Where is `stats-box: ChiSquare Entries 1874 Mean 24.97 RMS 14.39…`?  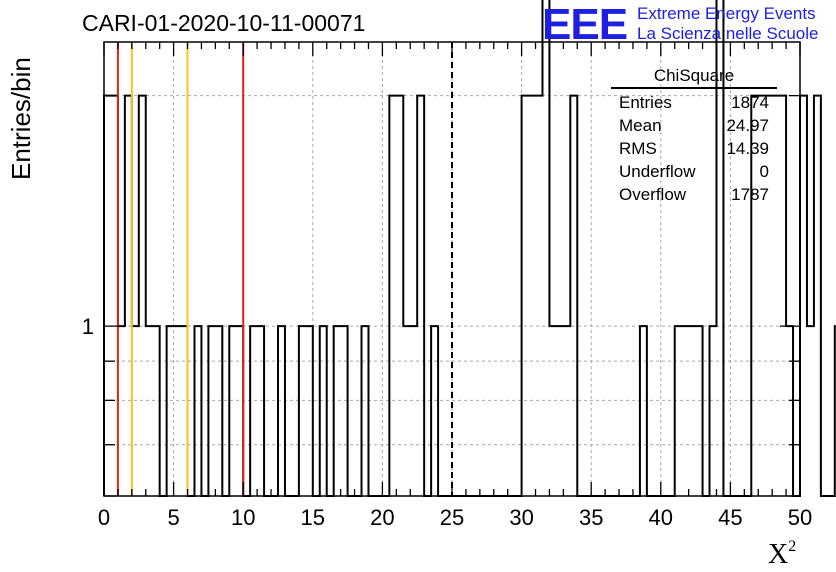
stats-box: ChiSquare Entries 1874 Mean 24.97 RMS 14.39… is located at coordinates (694, 136).